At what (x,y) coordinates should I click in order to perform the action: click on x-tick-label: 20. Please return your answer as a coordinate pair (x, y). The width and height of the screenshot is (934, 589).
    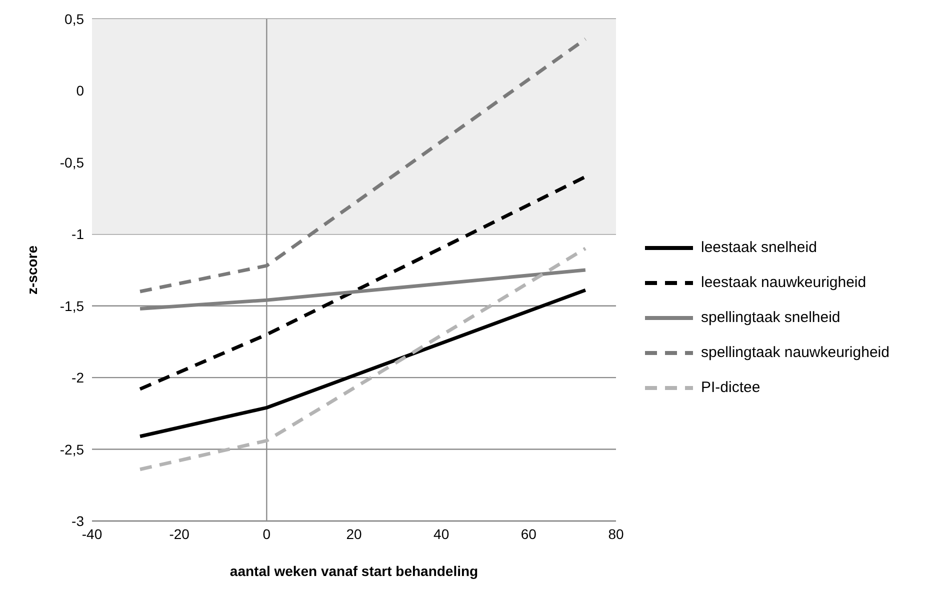
    Looking at the image, I should click on (354, 534).